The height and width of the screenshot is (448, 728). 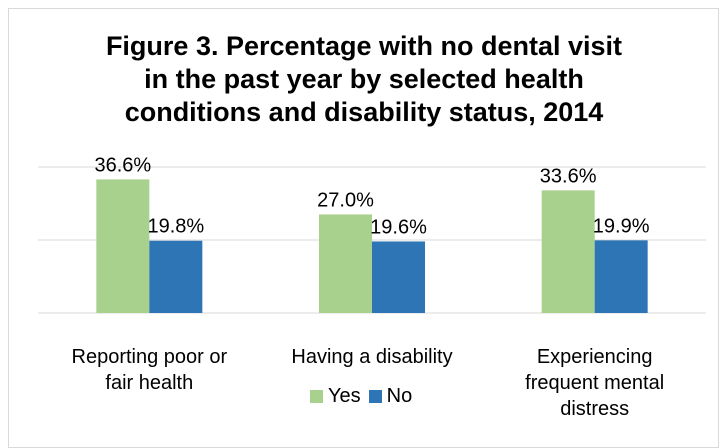 I want to click on chart-title-line-3: conditions and disability status, 2014, so click(x=364, y=112).